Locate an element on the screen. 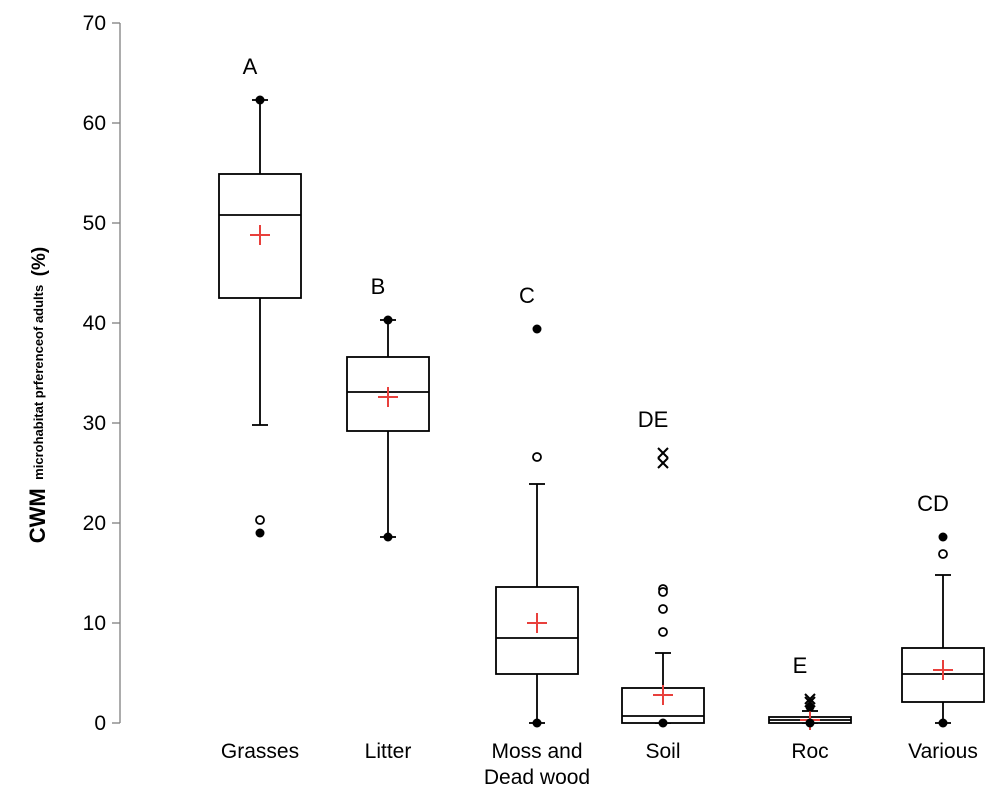  box-group: CD Various is located at coordinates (943, 627).